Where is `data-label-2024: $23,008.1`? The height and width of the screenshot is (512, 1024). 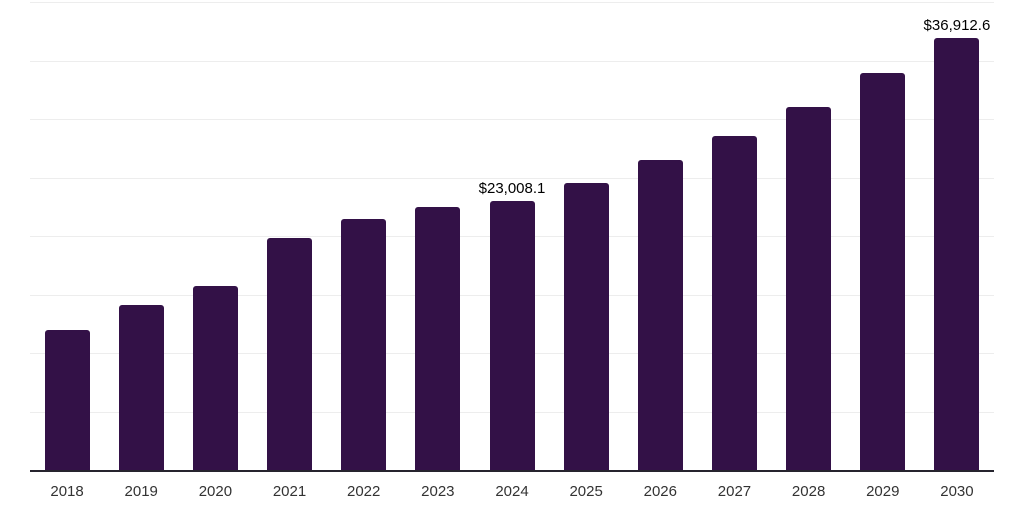 data-label-2024: $23,008.1 is located at coordinates (512, 188).